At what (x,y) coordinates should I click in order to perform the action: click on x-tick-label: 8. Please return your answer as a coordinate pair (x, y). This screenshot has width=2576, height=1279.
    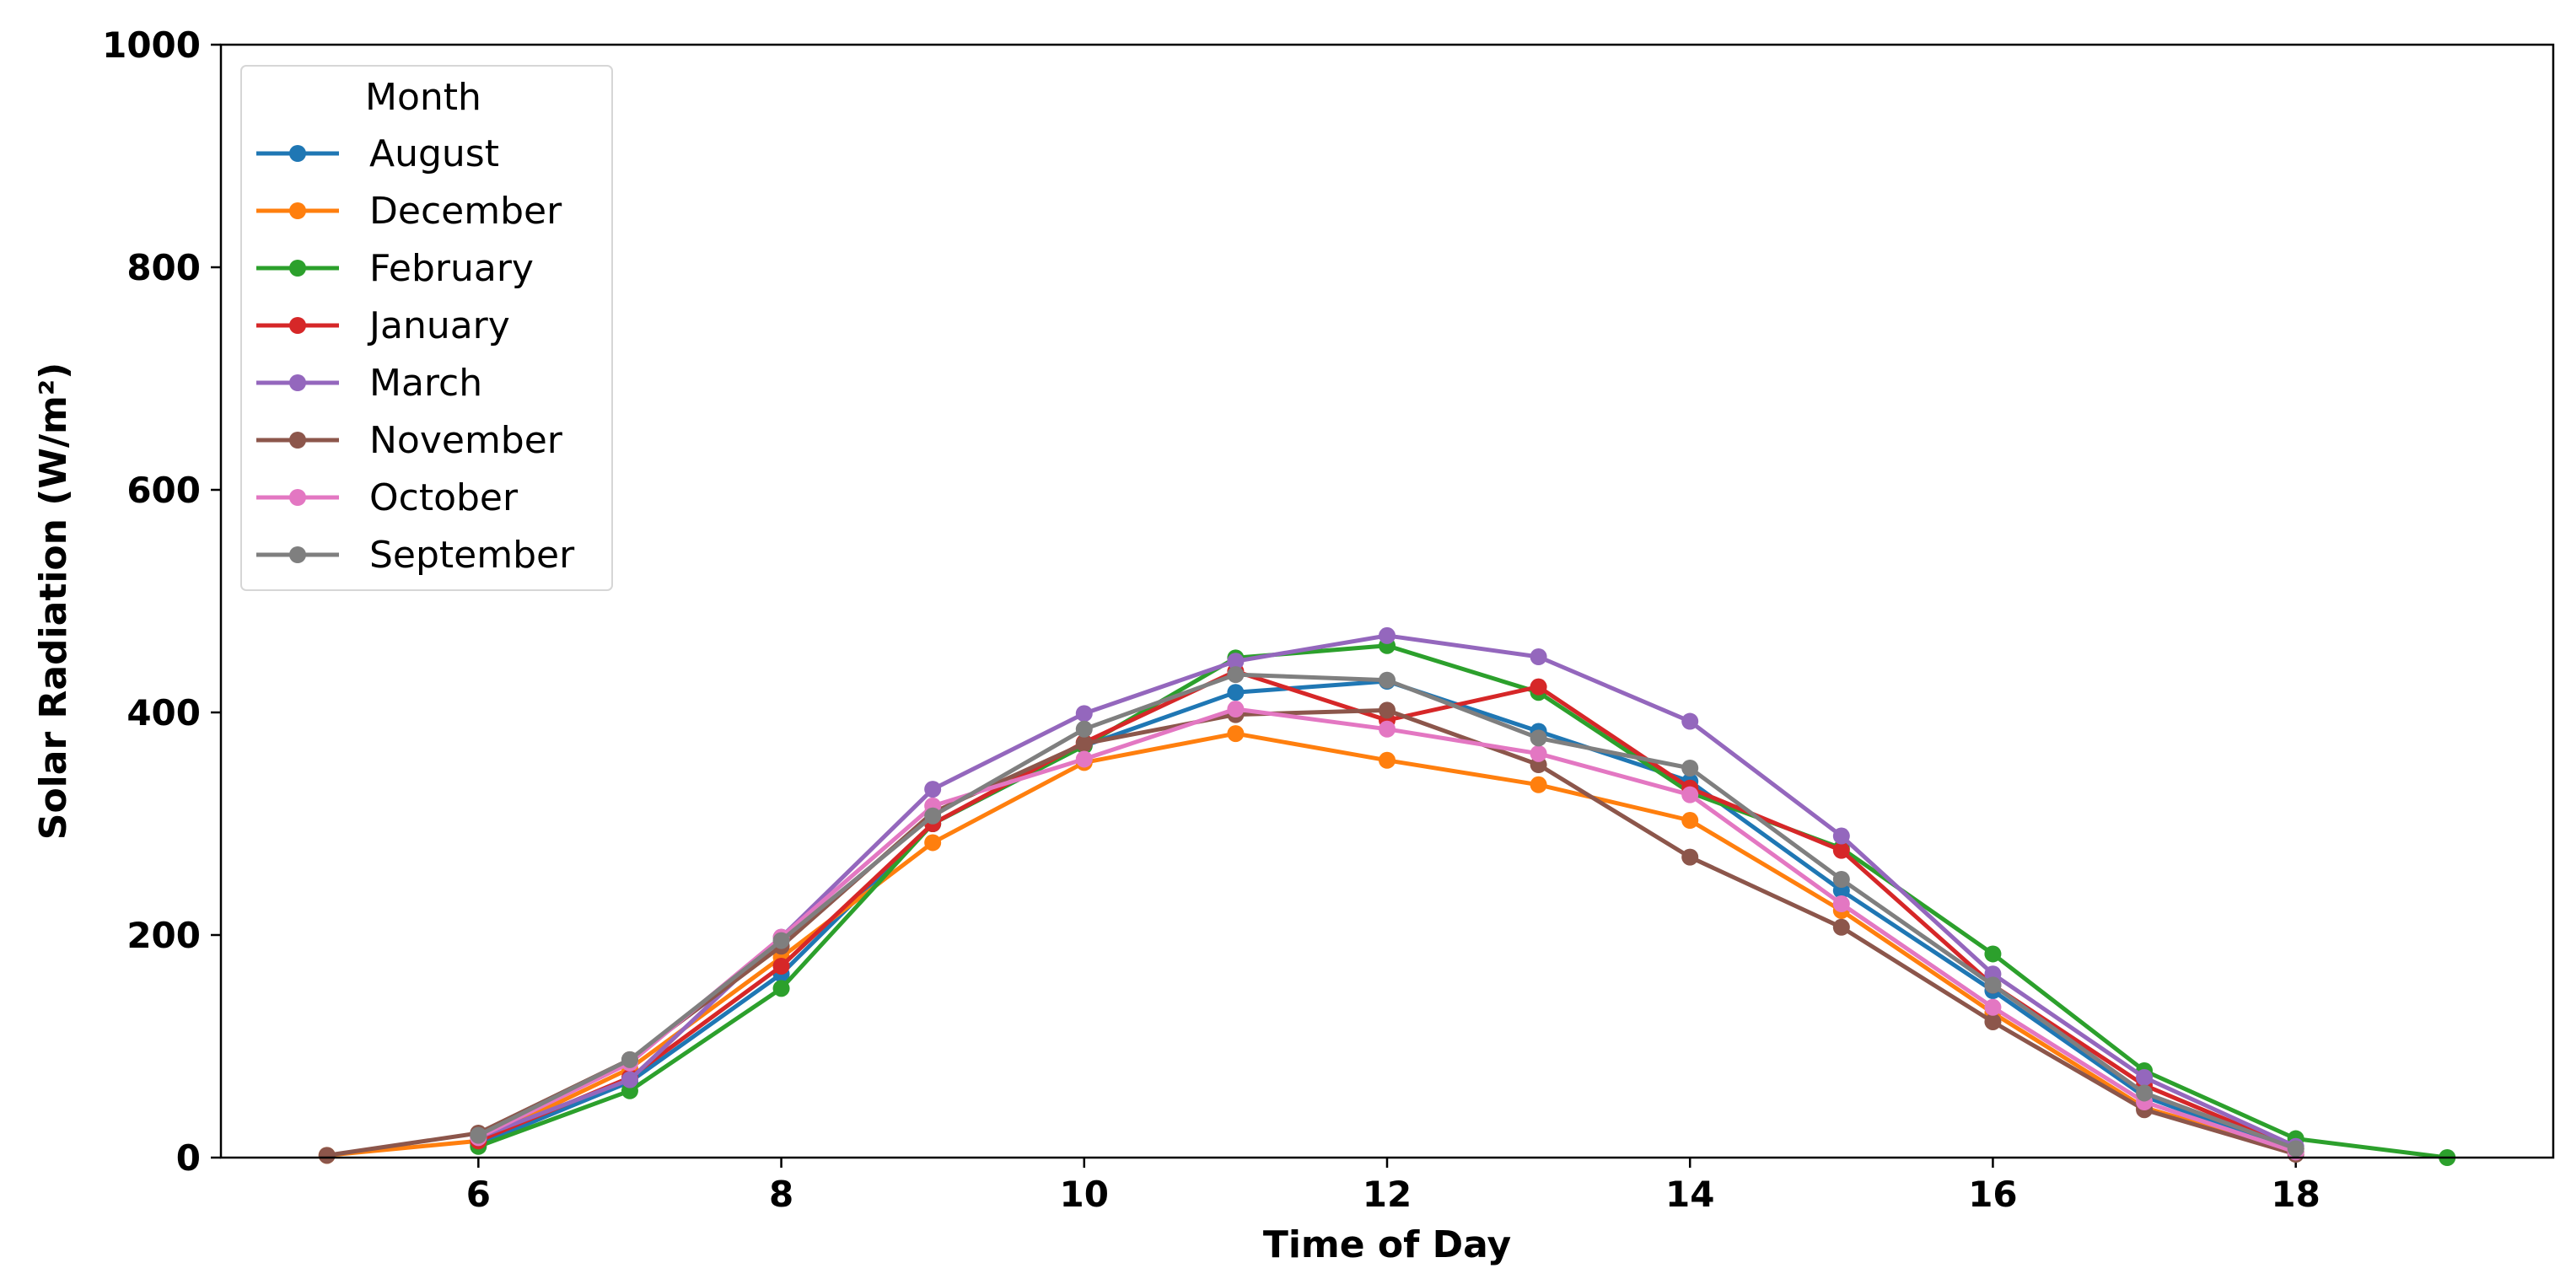
    Looking at the image, I should click on (781, 1194).